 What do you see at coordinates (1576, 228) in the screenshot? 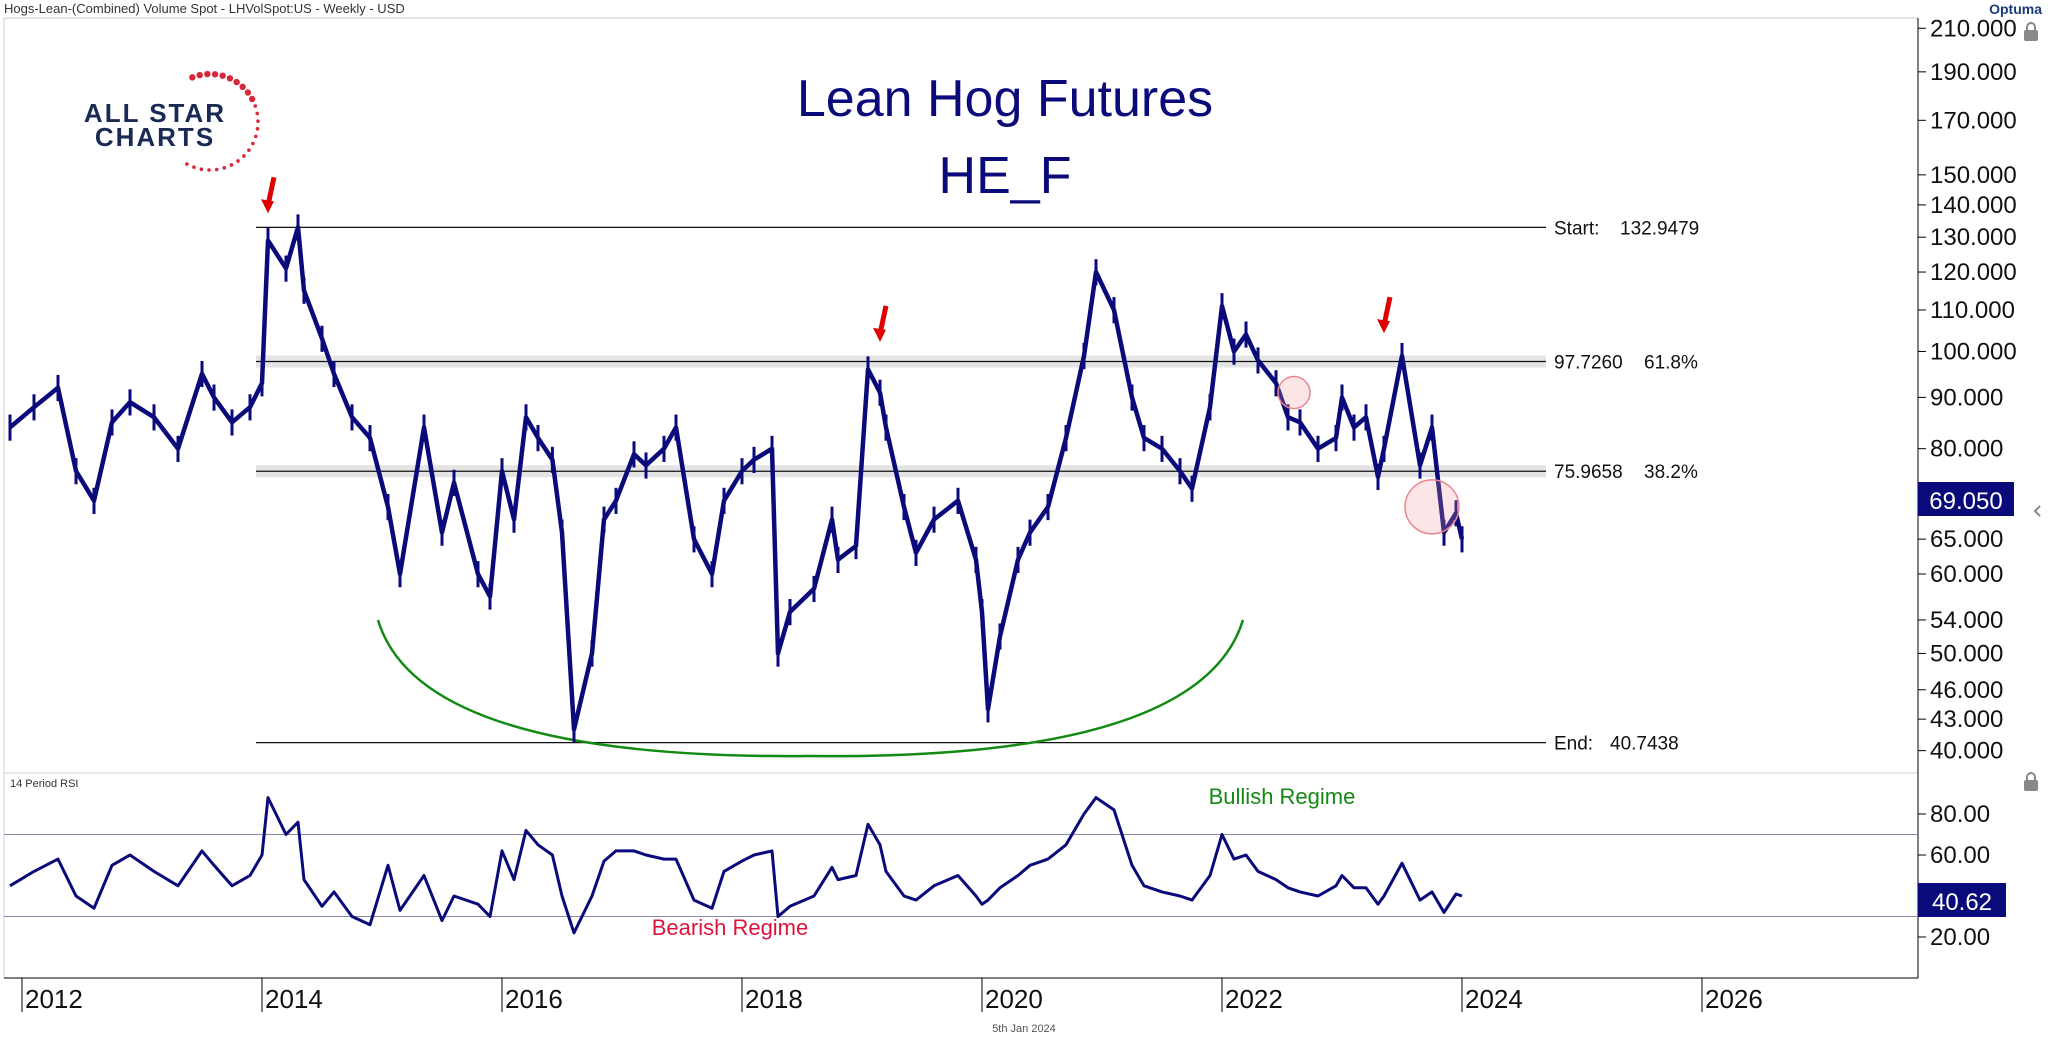
I see `level-name: Start:` at bounding box center [1576, 228].